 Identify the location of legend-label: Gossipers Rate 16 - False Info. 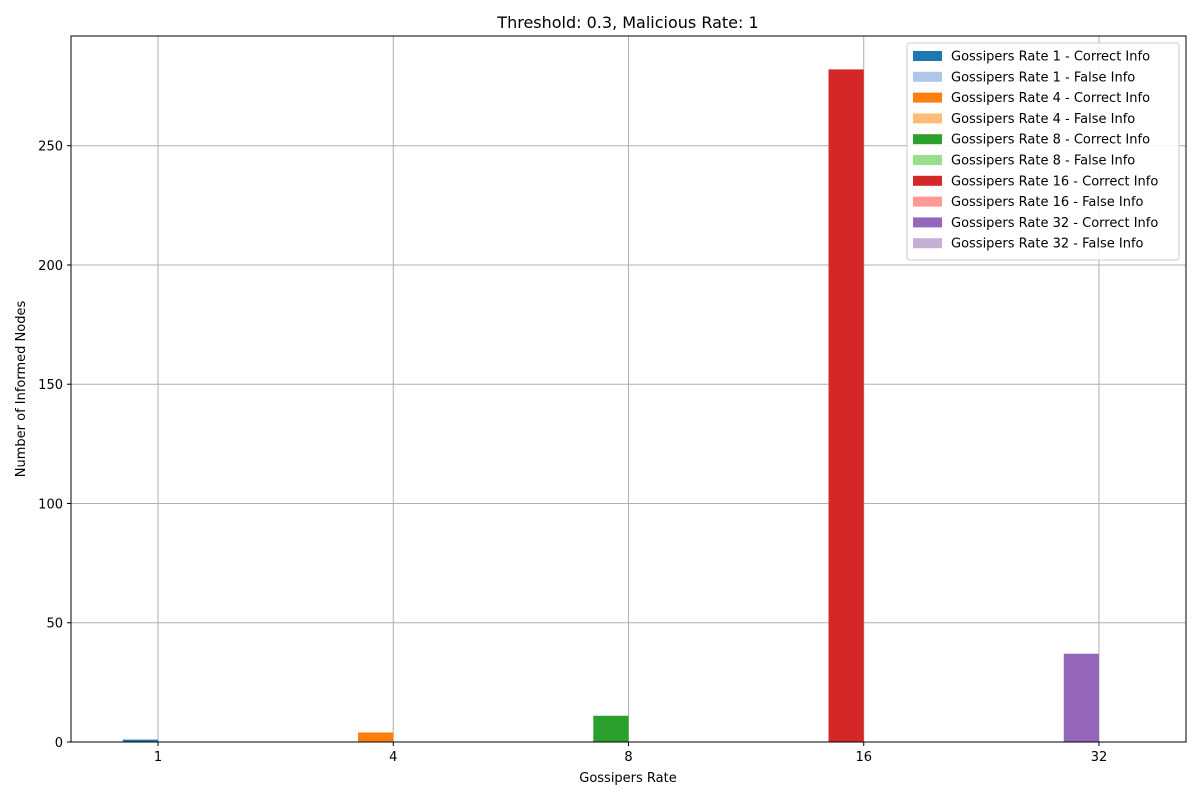
(1047, 202).